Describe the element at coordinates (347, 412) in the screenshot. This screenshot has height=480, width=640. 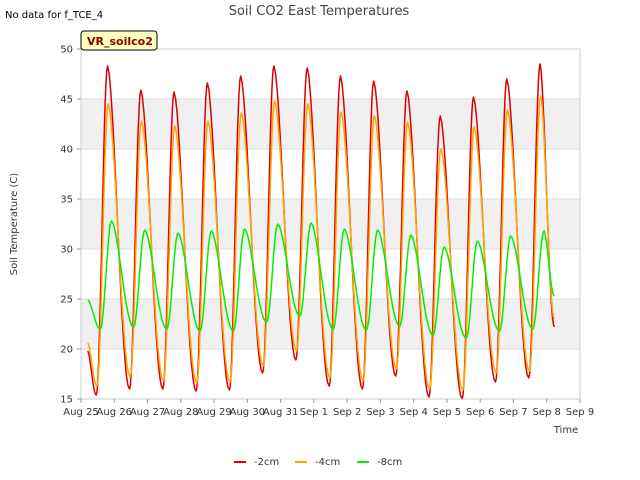
I see `x-tick-label: Sep 2` at that location.